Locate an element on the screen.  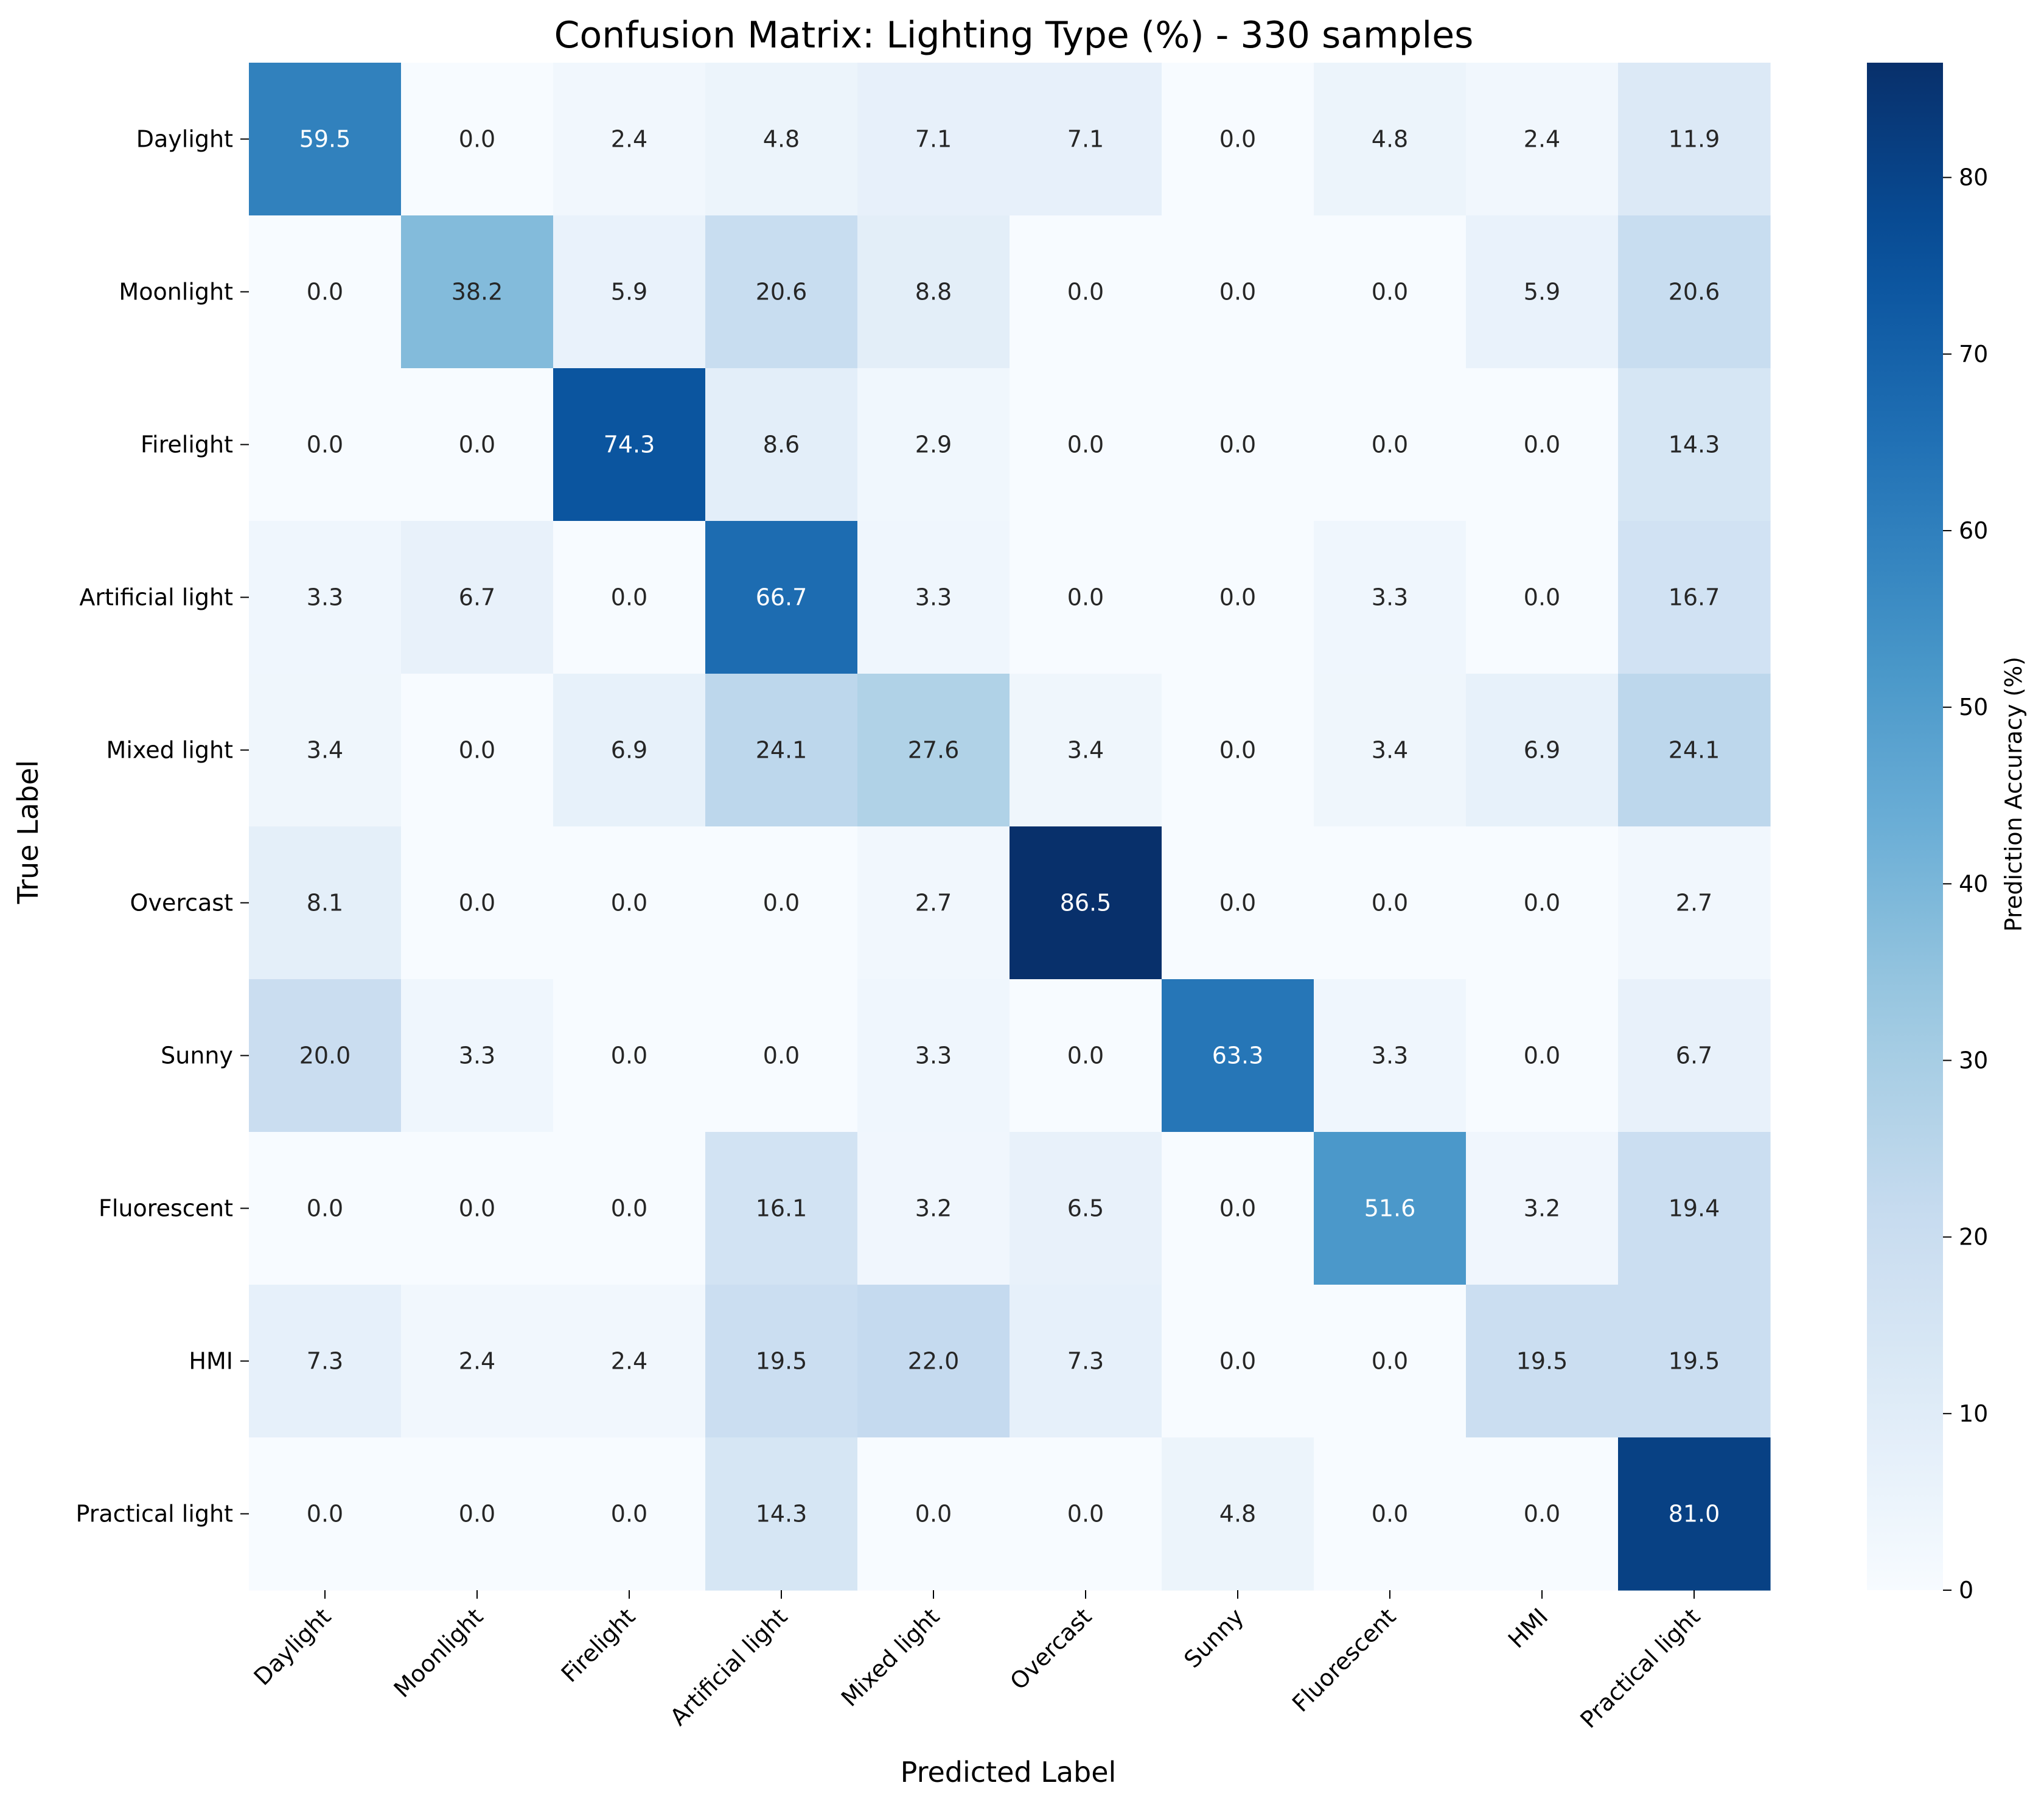
colorbar-gradient is located at coordinates (1905, 826).